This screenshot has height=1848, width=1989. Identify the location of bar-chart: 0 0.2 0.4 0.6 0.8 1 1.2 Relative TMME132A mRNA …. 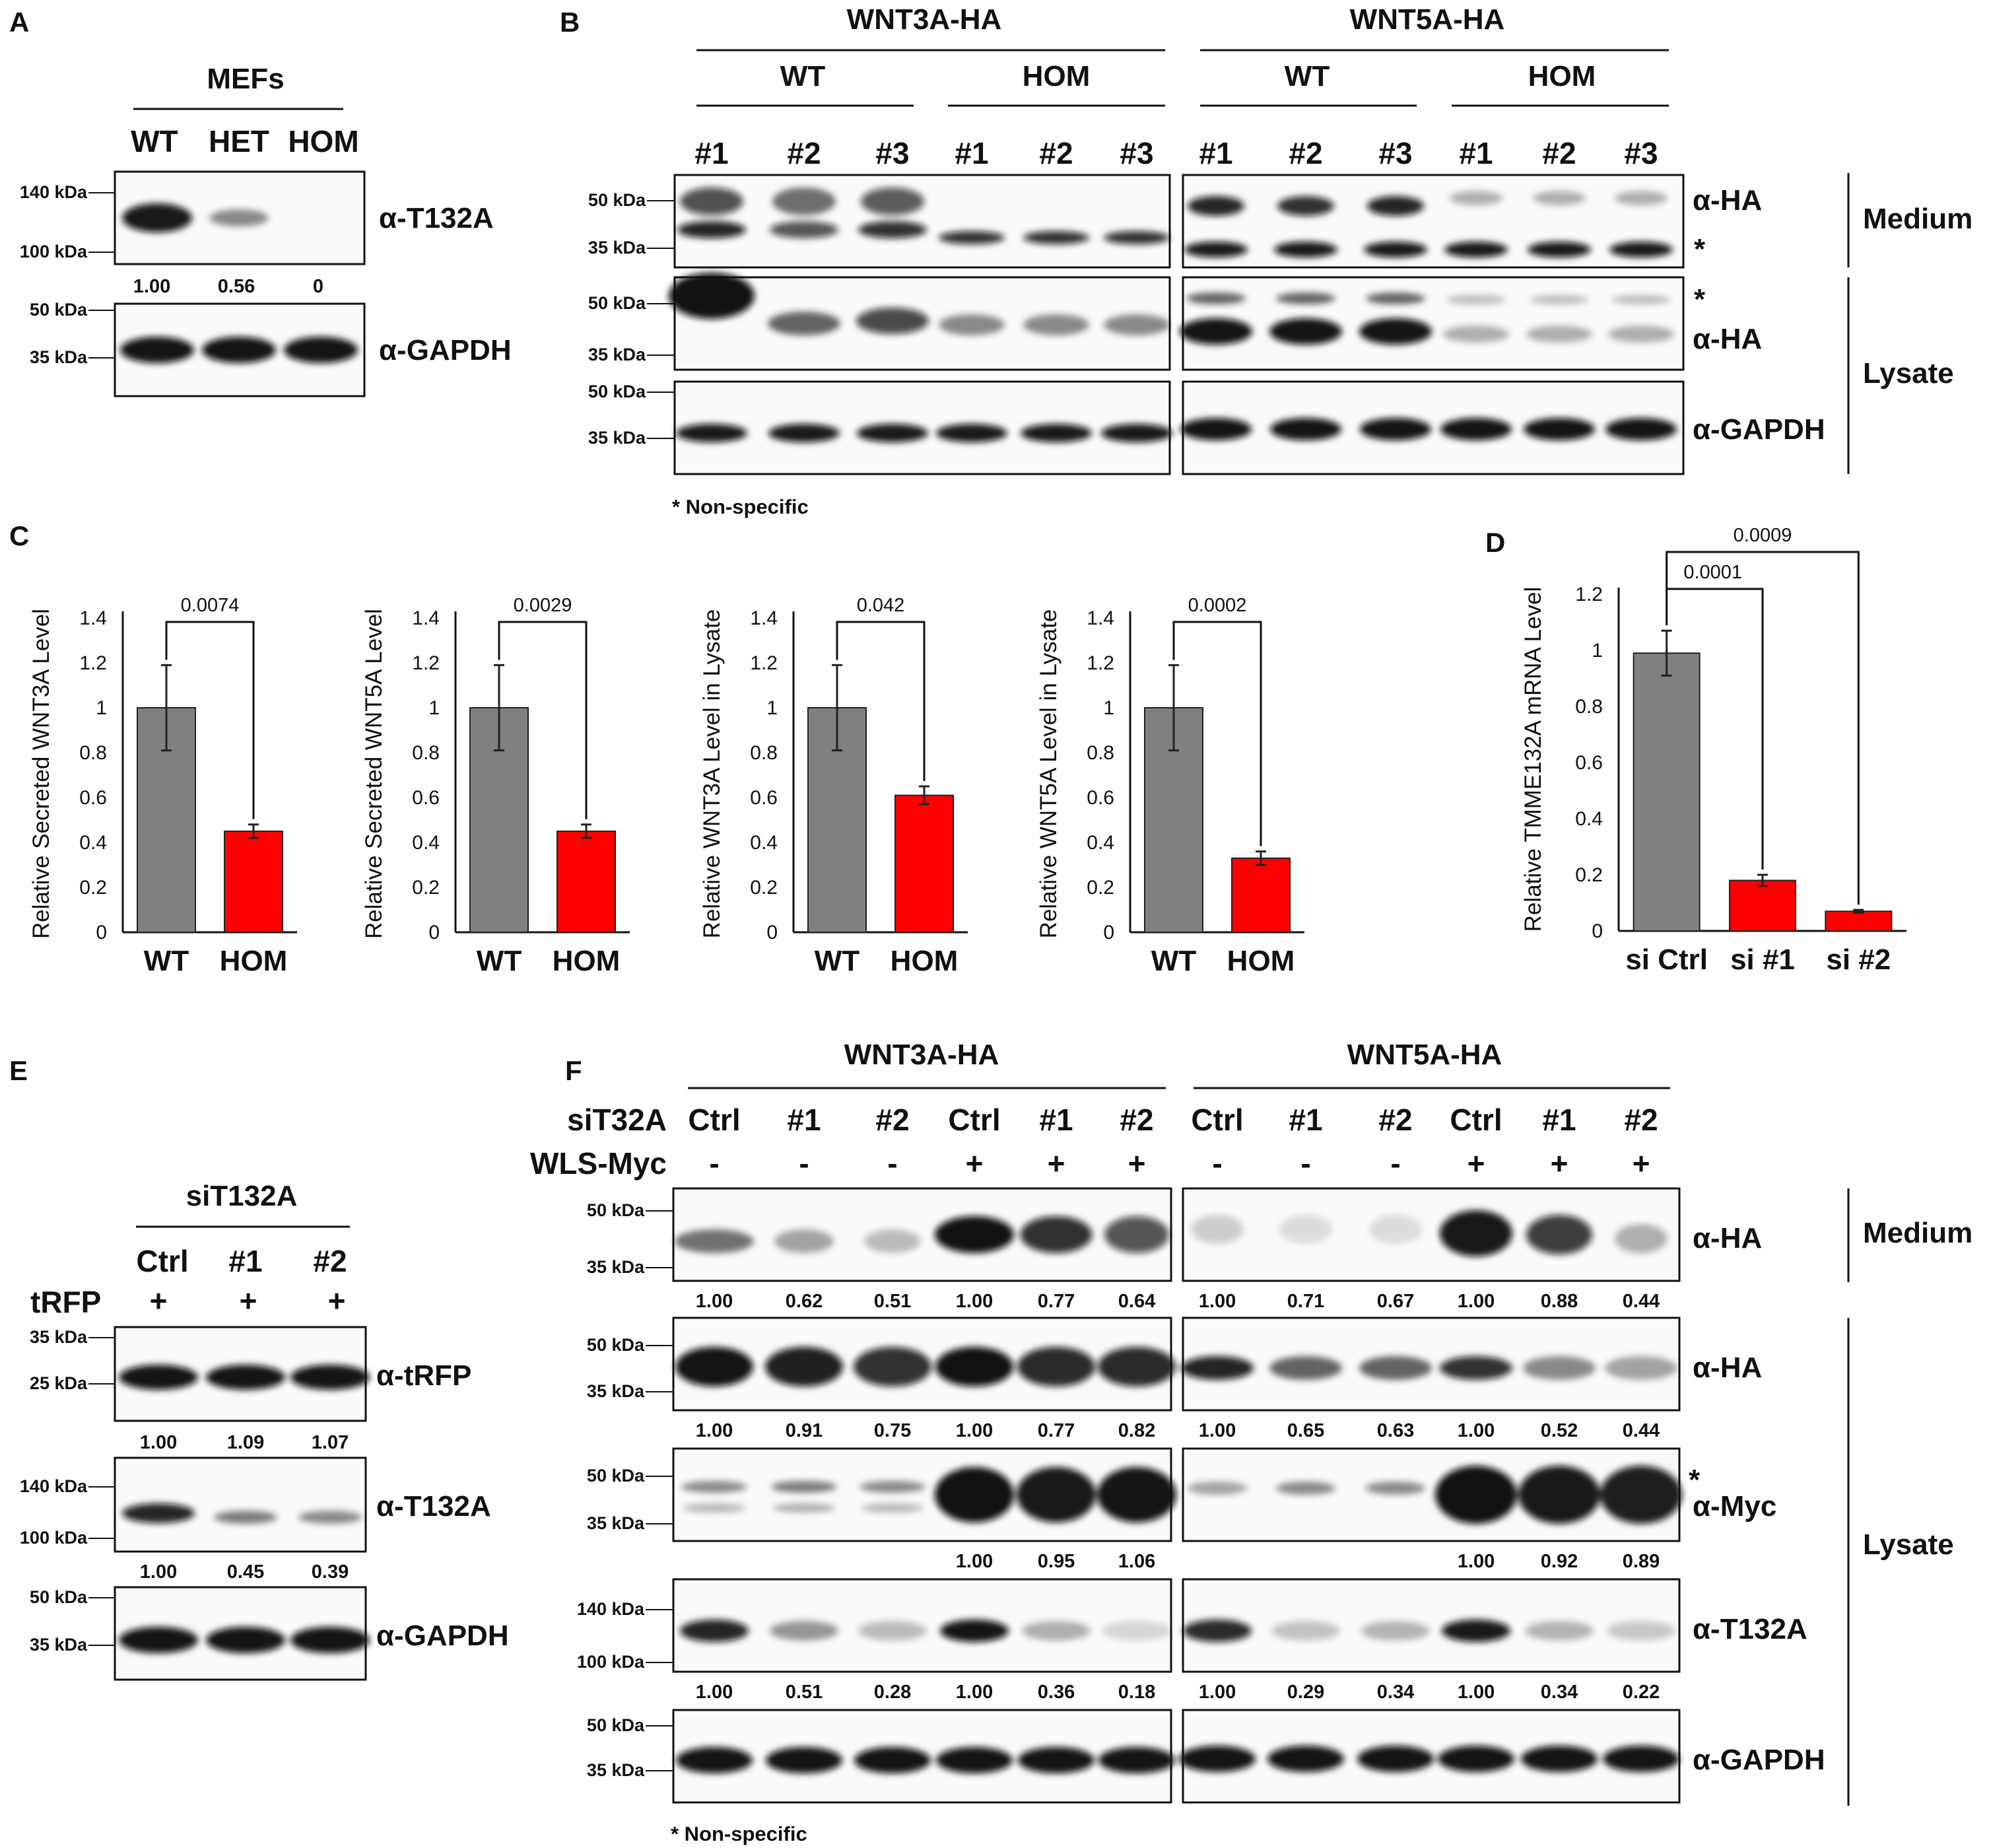
(1713, 750).